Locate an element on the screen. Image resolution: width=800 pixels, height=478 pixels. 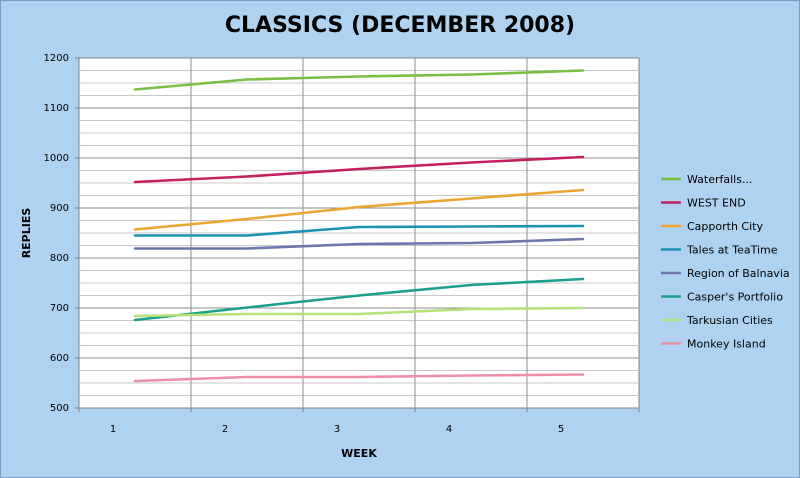
y-tick-label: 800 is located at coordinates (59, 258).